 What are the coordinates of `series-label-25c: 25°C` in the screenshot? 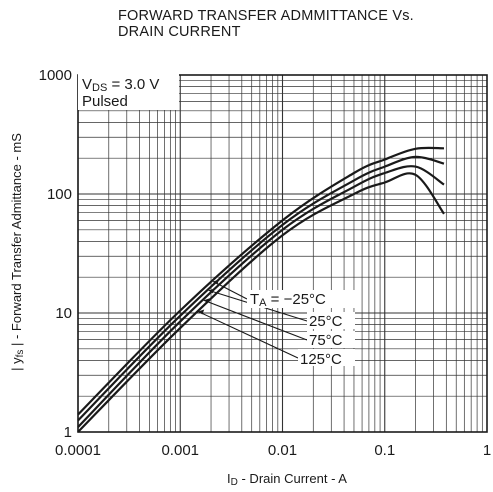 It's located at (326, 321).